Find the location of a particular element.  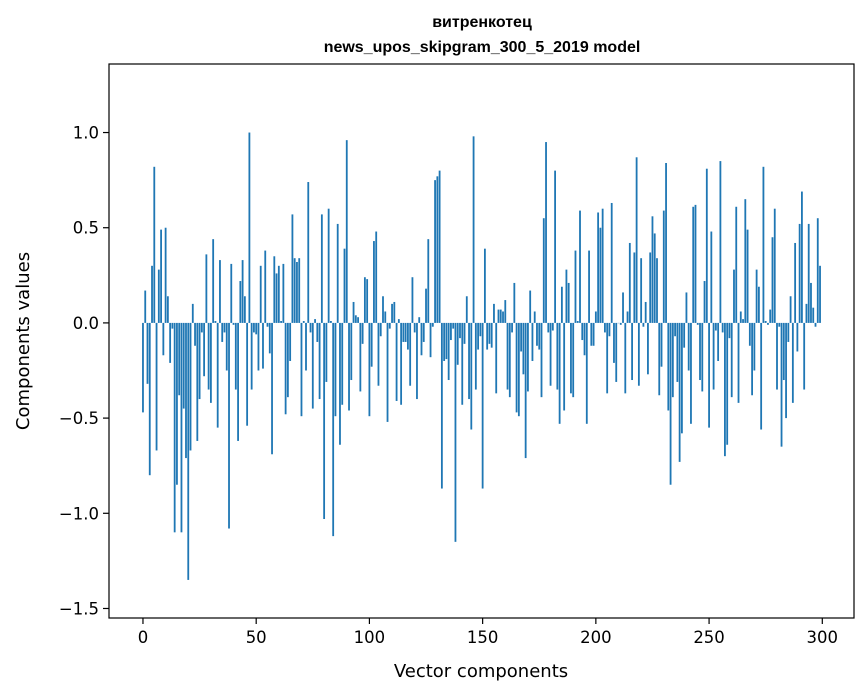

y-tick-label: 0.5 is located at coordinates (86, 228).